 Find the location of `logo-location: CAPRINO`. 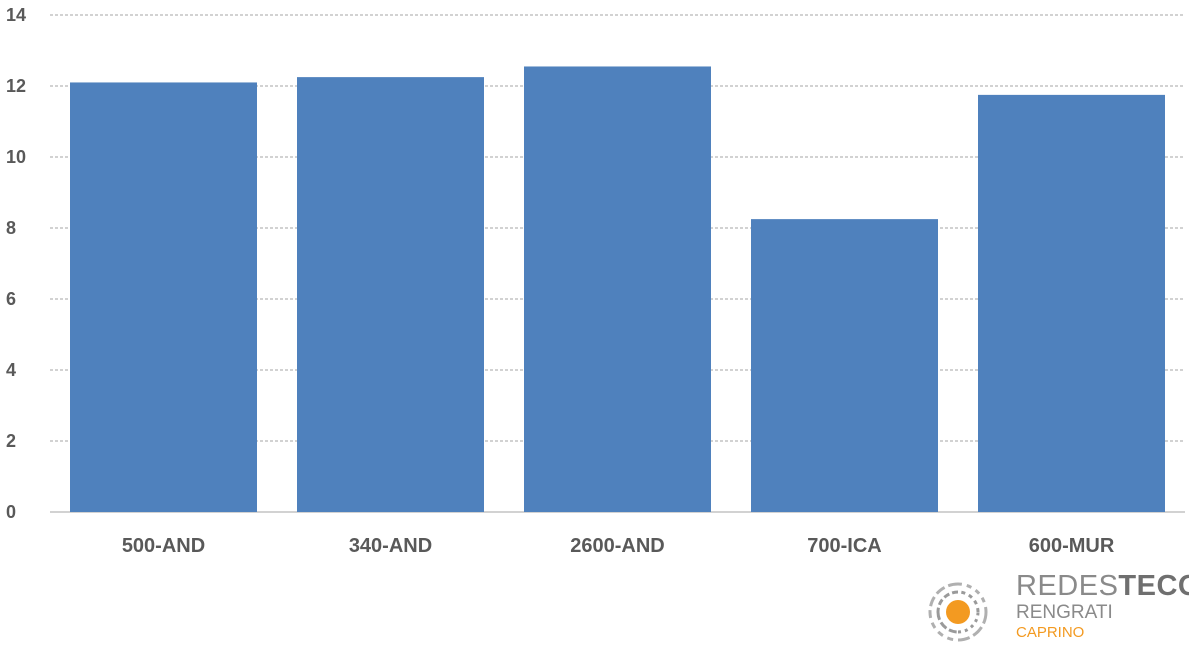

logo-location: CAPRINO is located at coordinates (1050, 632).